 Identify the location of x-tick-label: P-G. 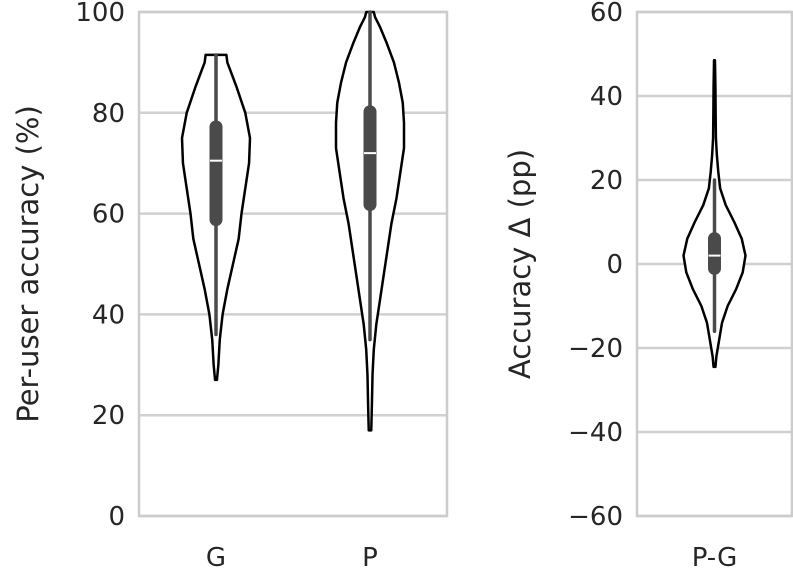
(715, 558).